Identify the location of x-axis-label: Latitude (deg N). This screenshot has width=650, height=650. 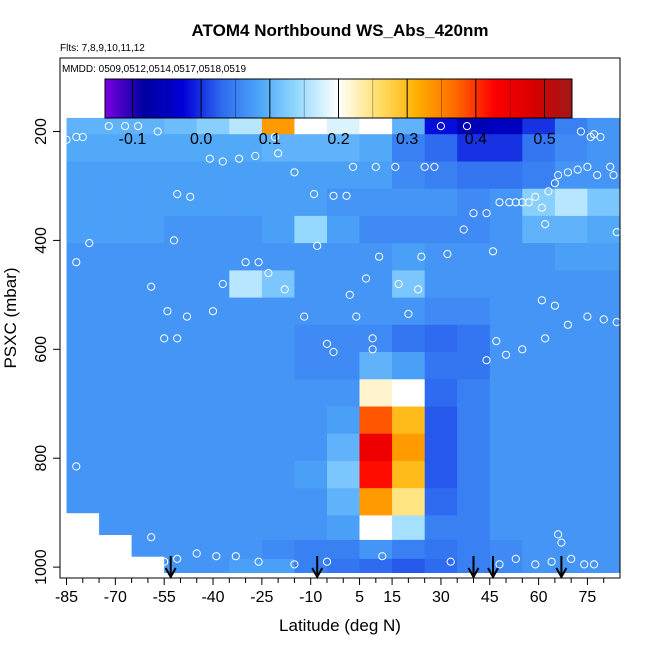
(340, 625).